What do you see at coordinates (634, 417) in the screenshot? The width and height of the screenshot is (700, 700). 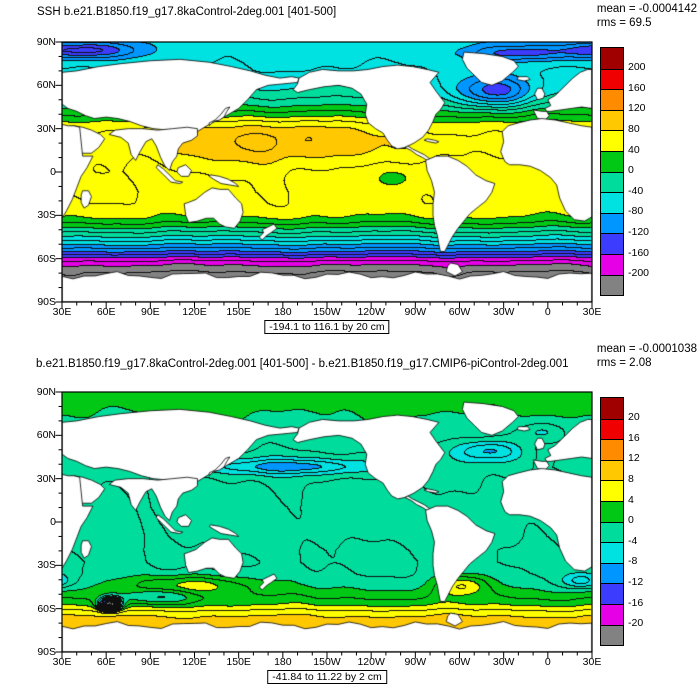 I see `colorbar-label: 20` at bounding box center [634, 417].